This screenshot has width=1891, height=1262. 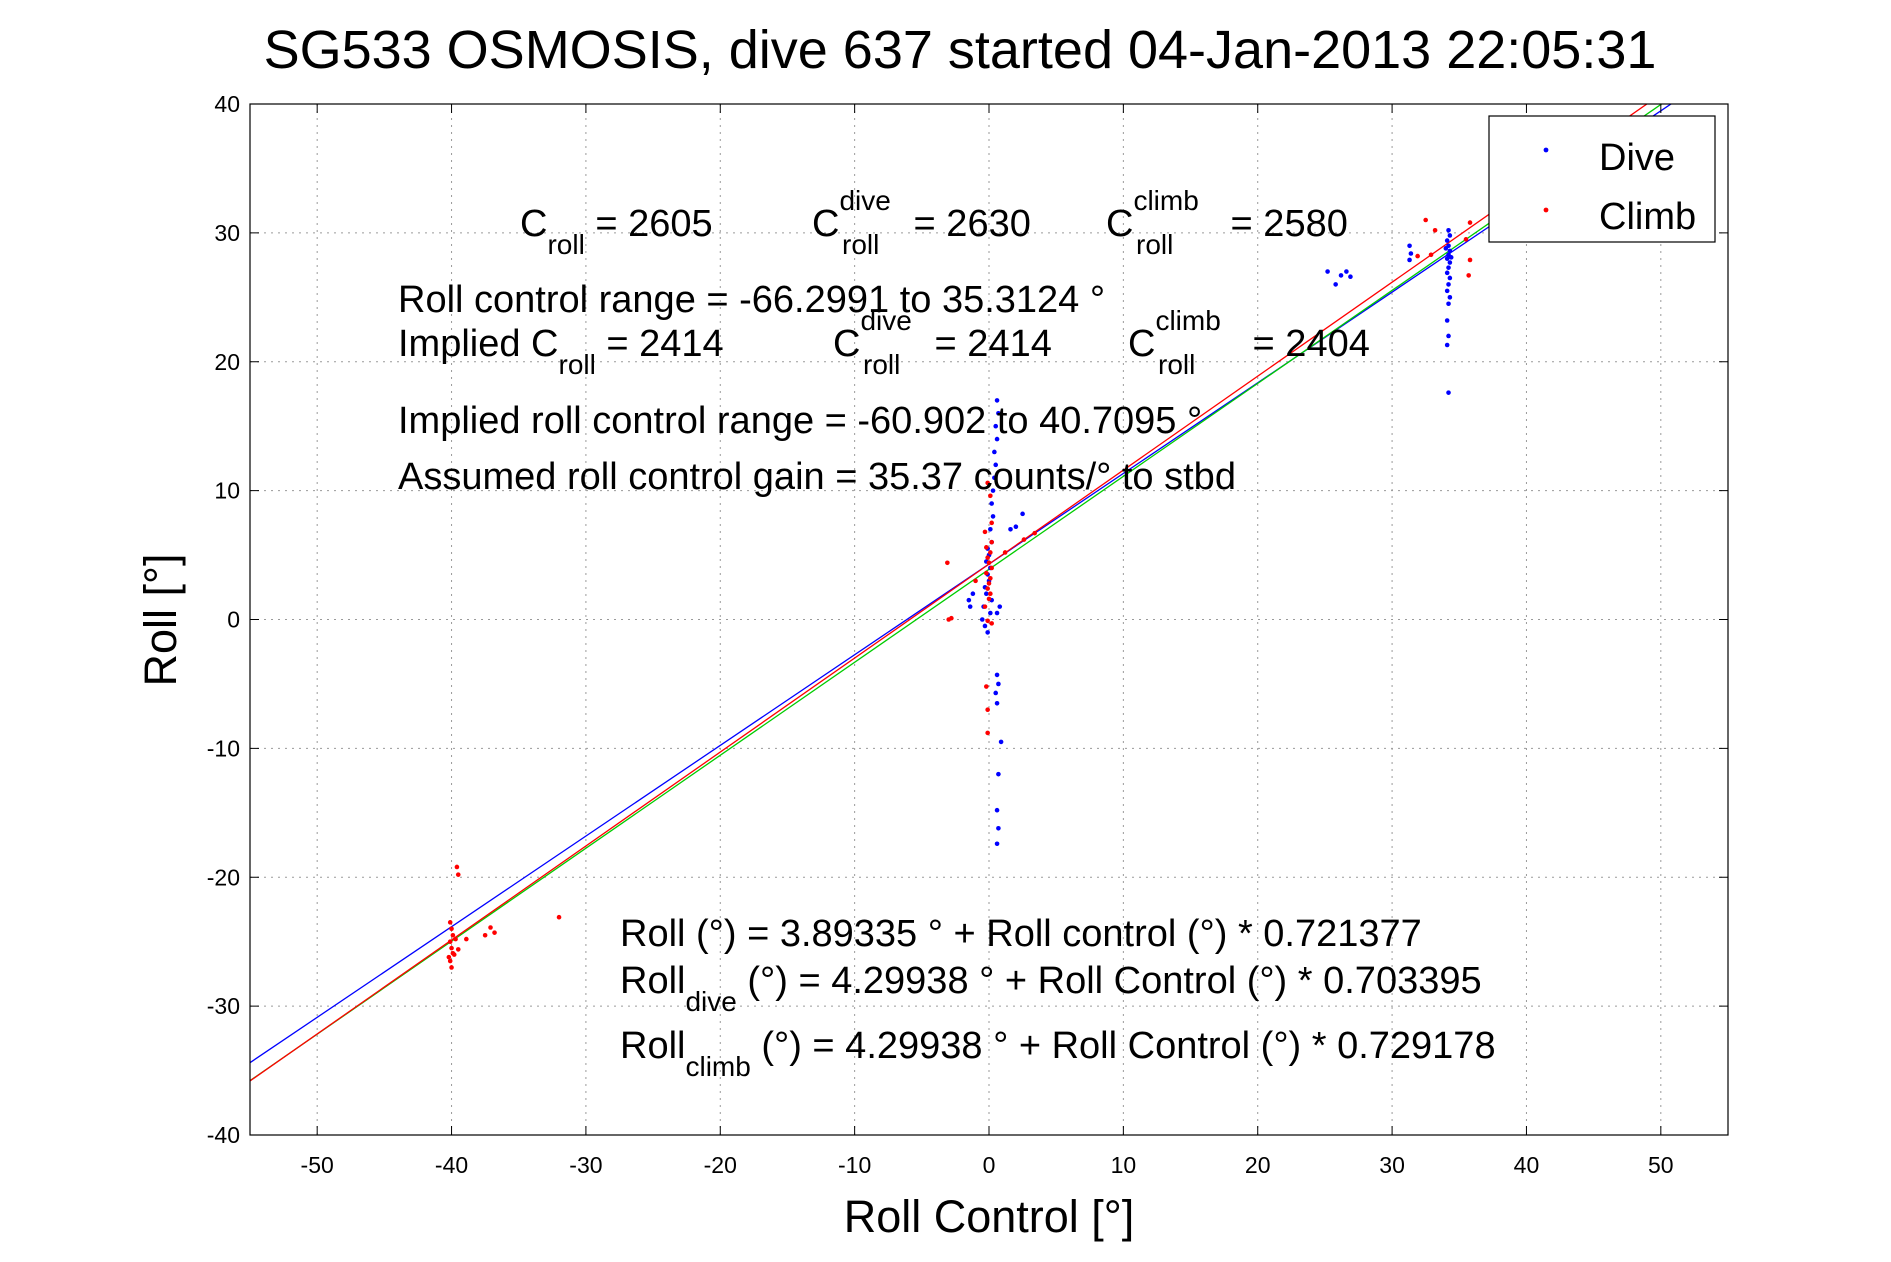 What do you see at coordinates (989, 1216) in the screenshot?
I see `x-axis-label: Roll Control [°]` at bounding box center [989, 1216].